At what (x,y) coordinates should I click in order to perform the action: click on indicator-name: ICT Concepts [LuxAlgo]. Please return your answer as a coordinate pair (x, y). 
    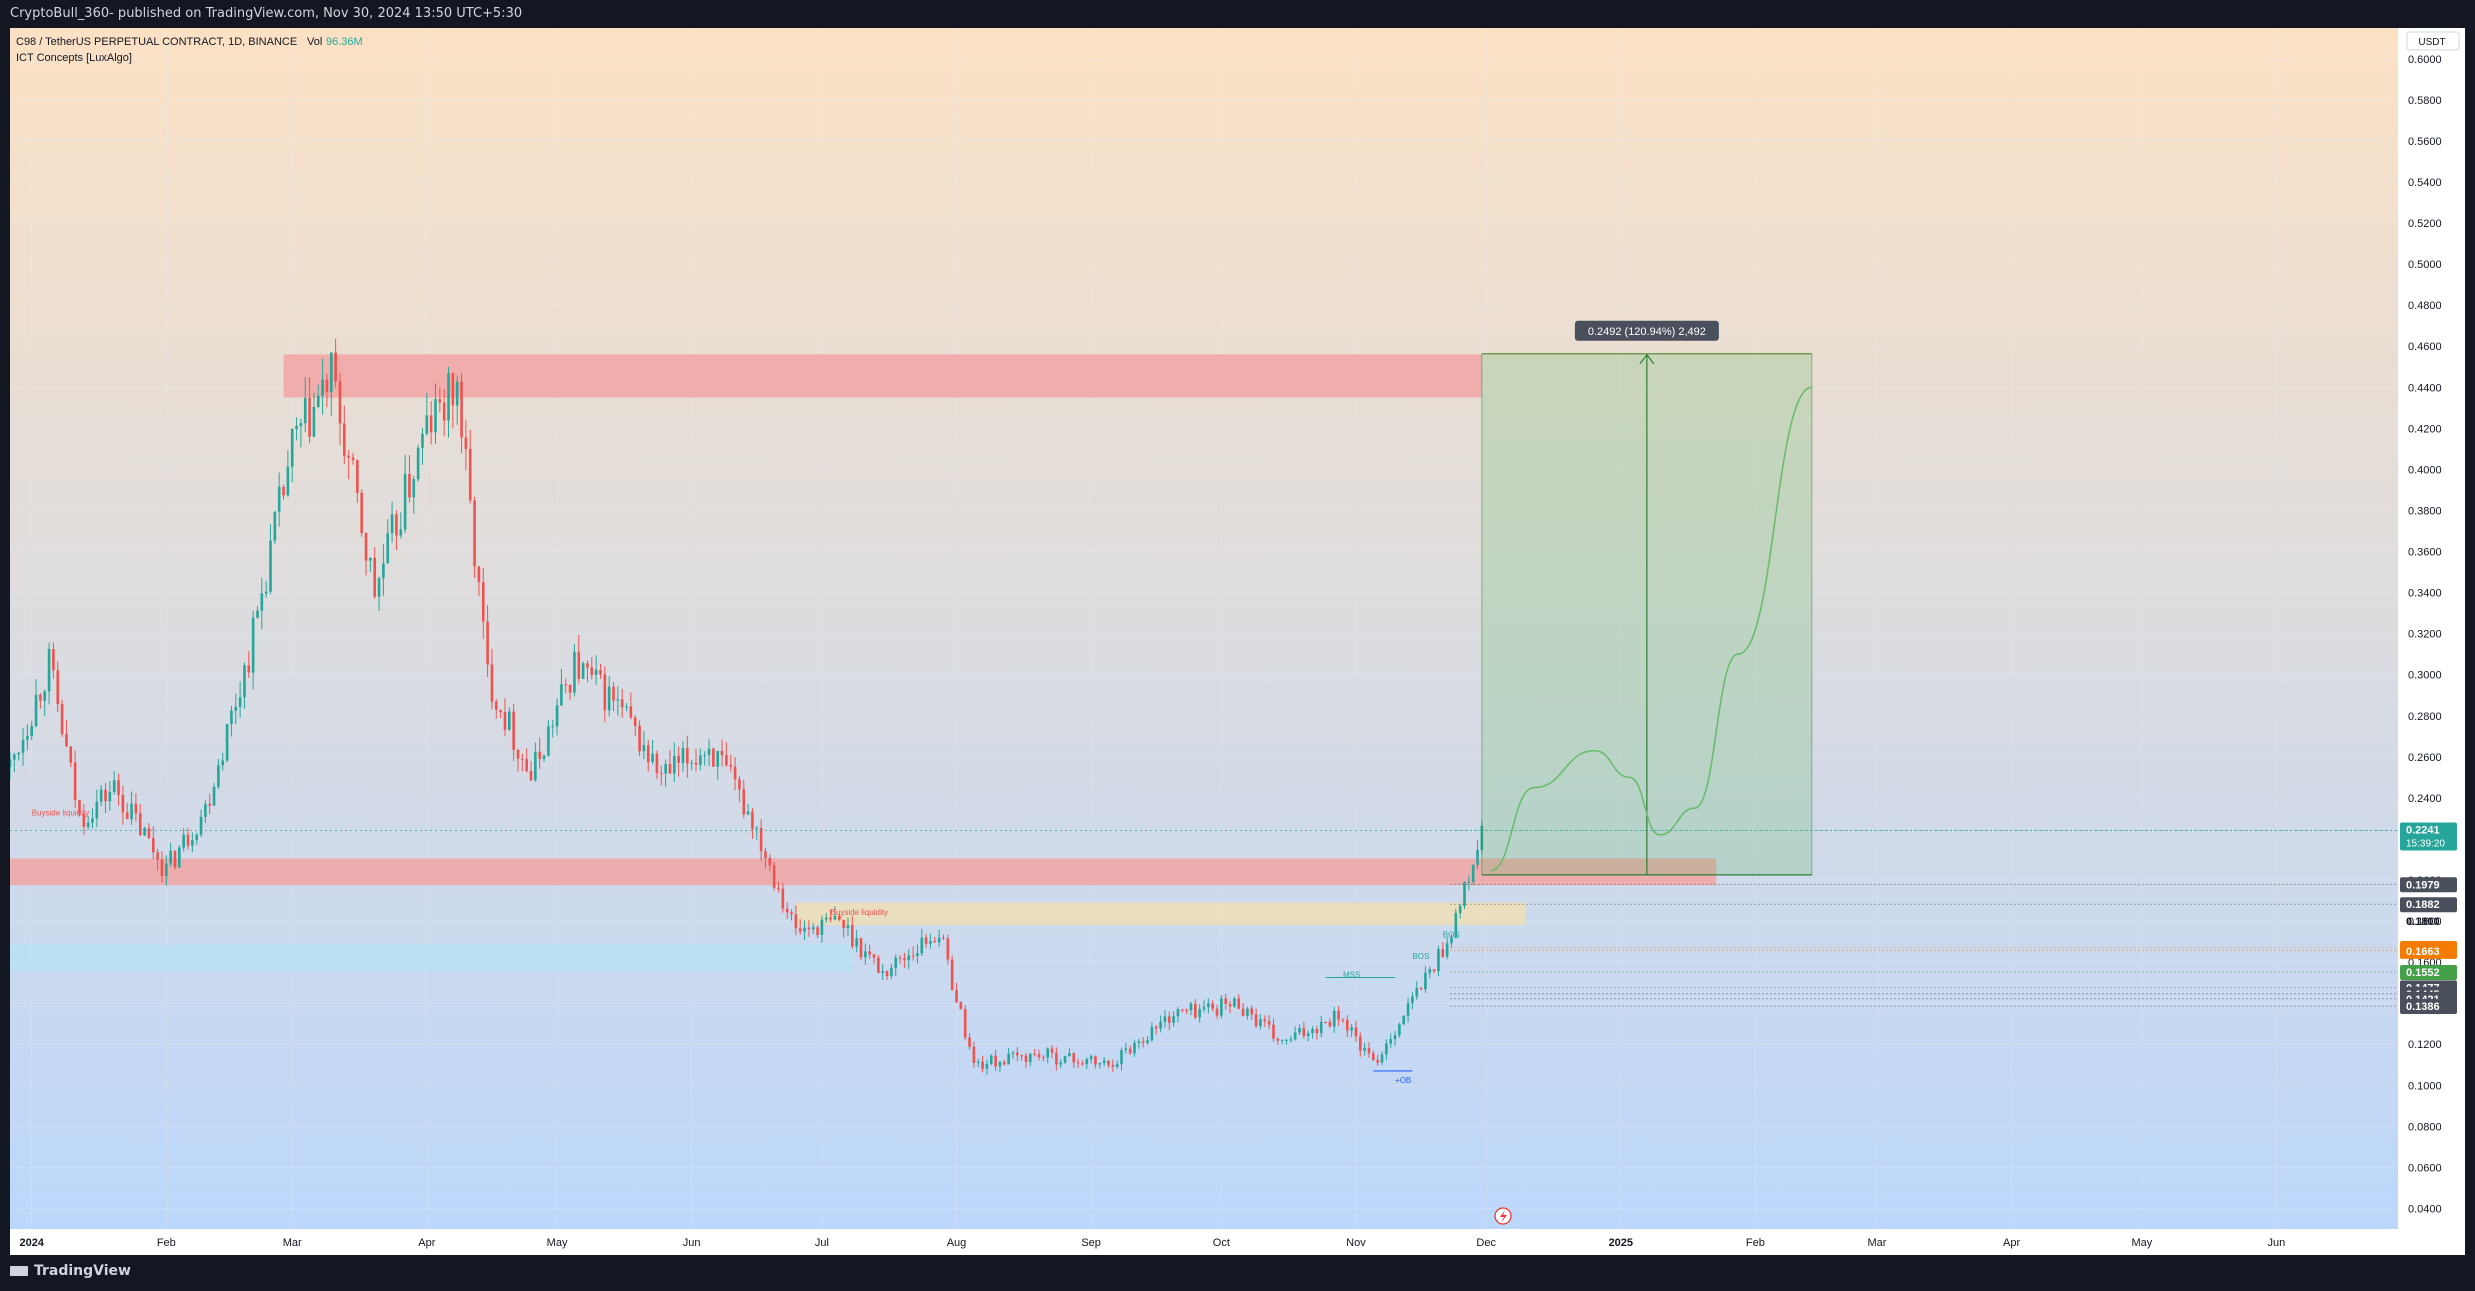
    Looking at the image, I should click on (74, 58).